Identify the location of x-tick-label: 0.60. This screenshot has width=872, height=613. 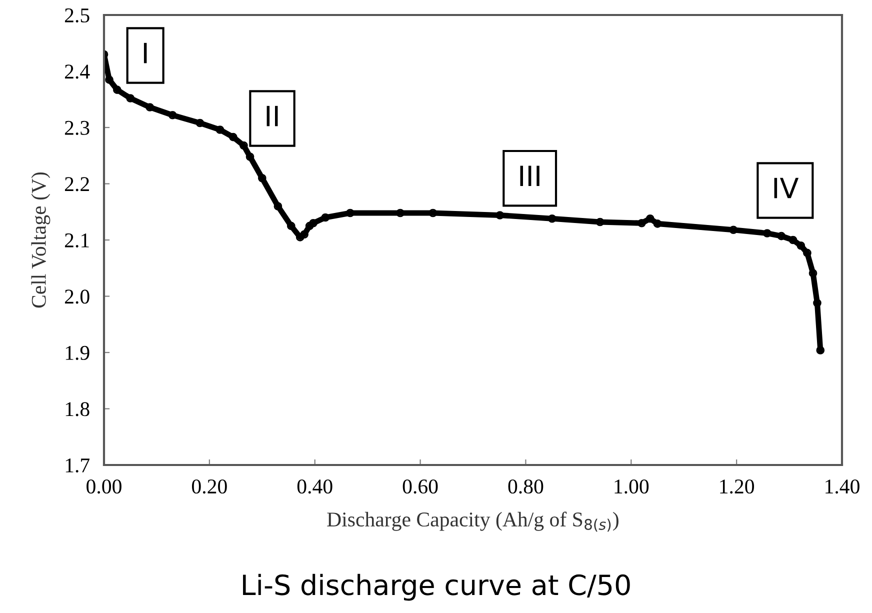
(420, 486).